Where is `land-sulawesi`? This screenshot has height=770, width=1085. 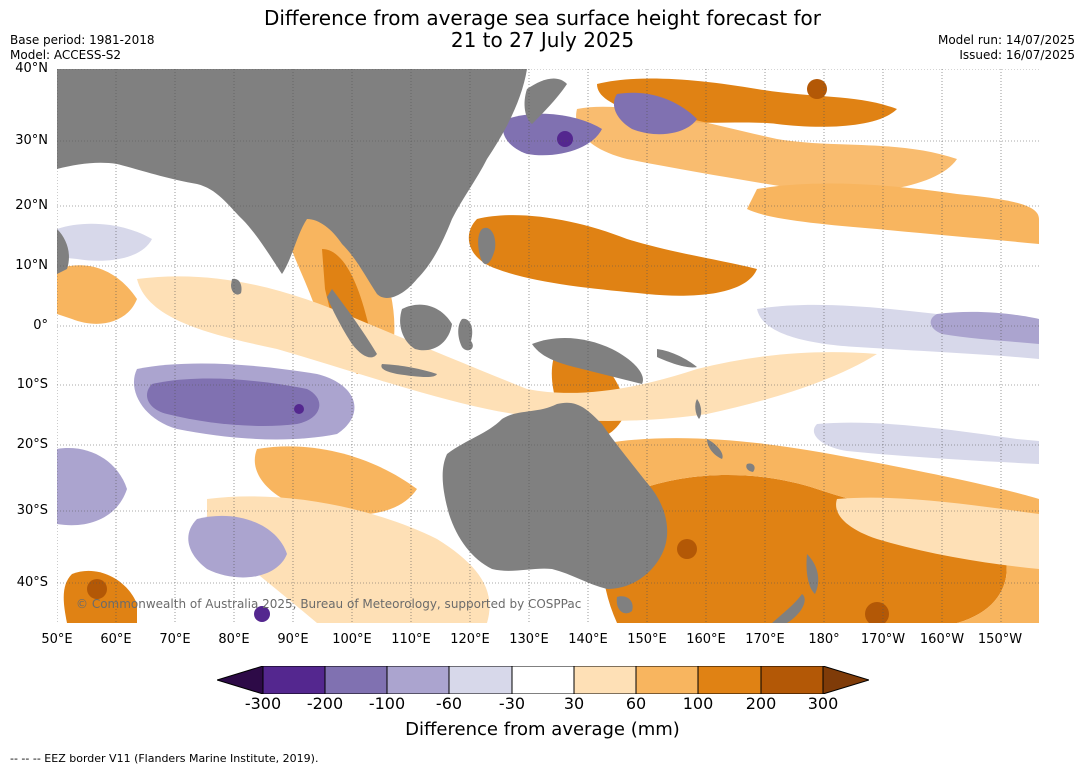 land-sulawesi is located at coordinates (465, 334).